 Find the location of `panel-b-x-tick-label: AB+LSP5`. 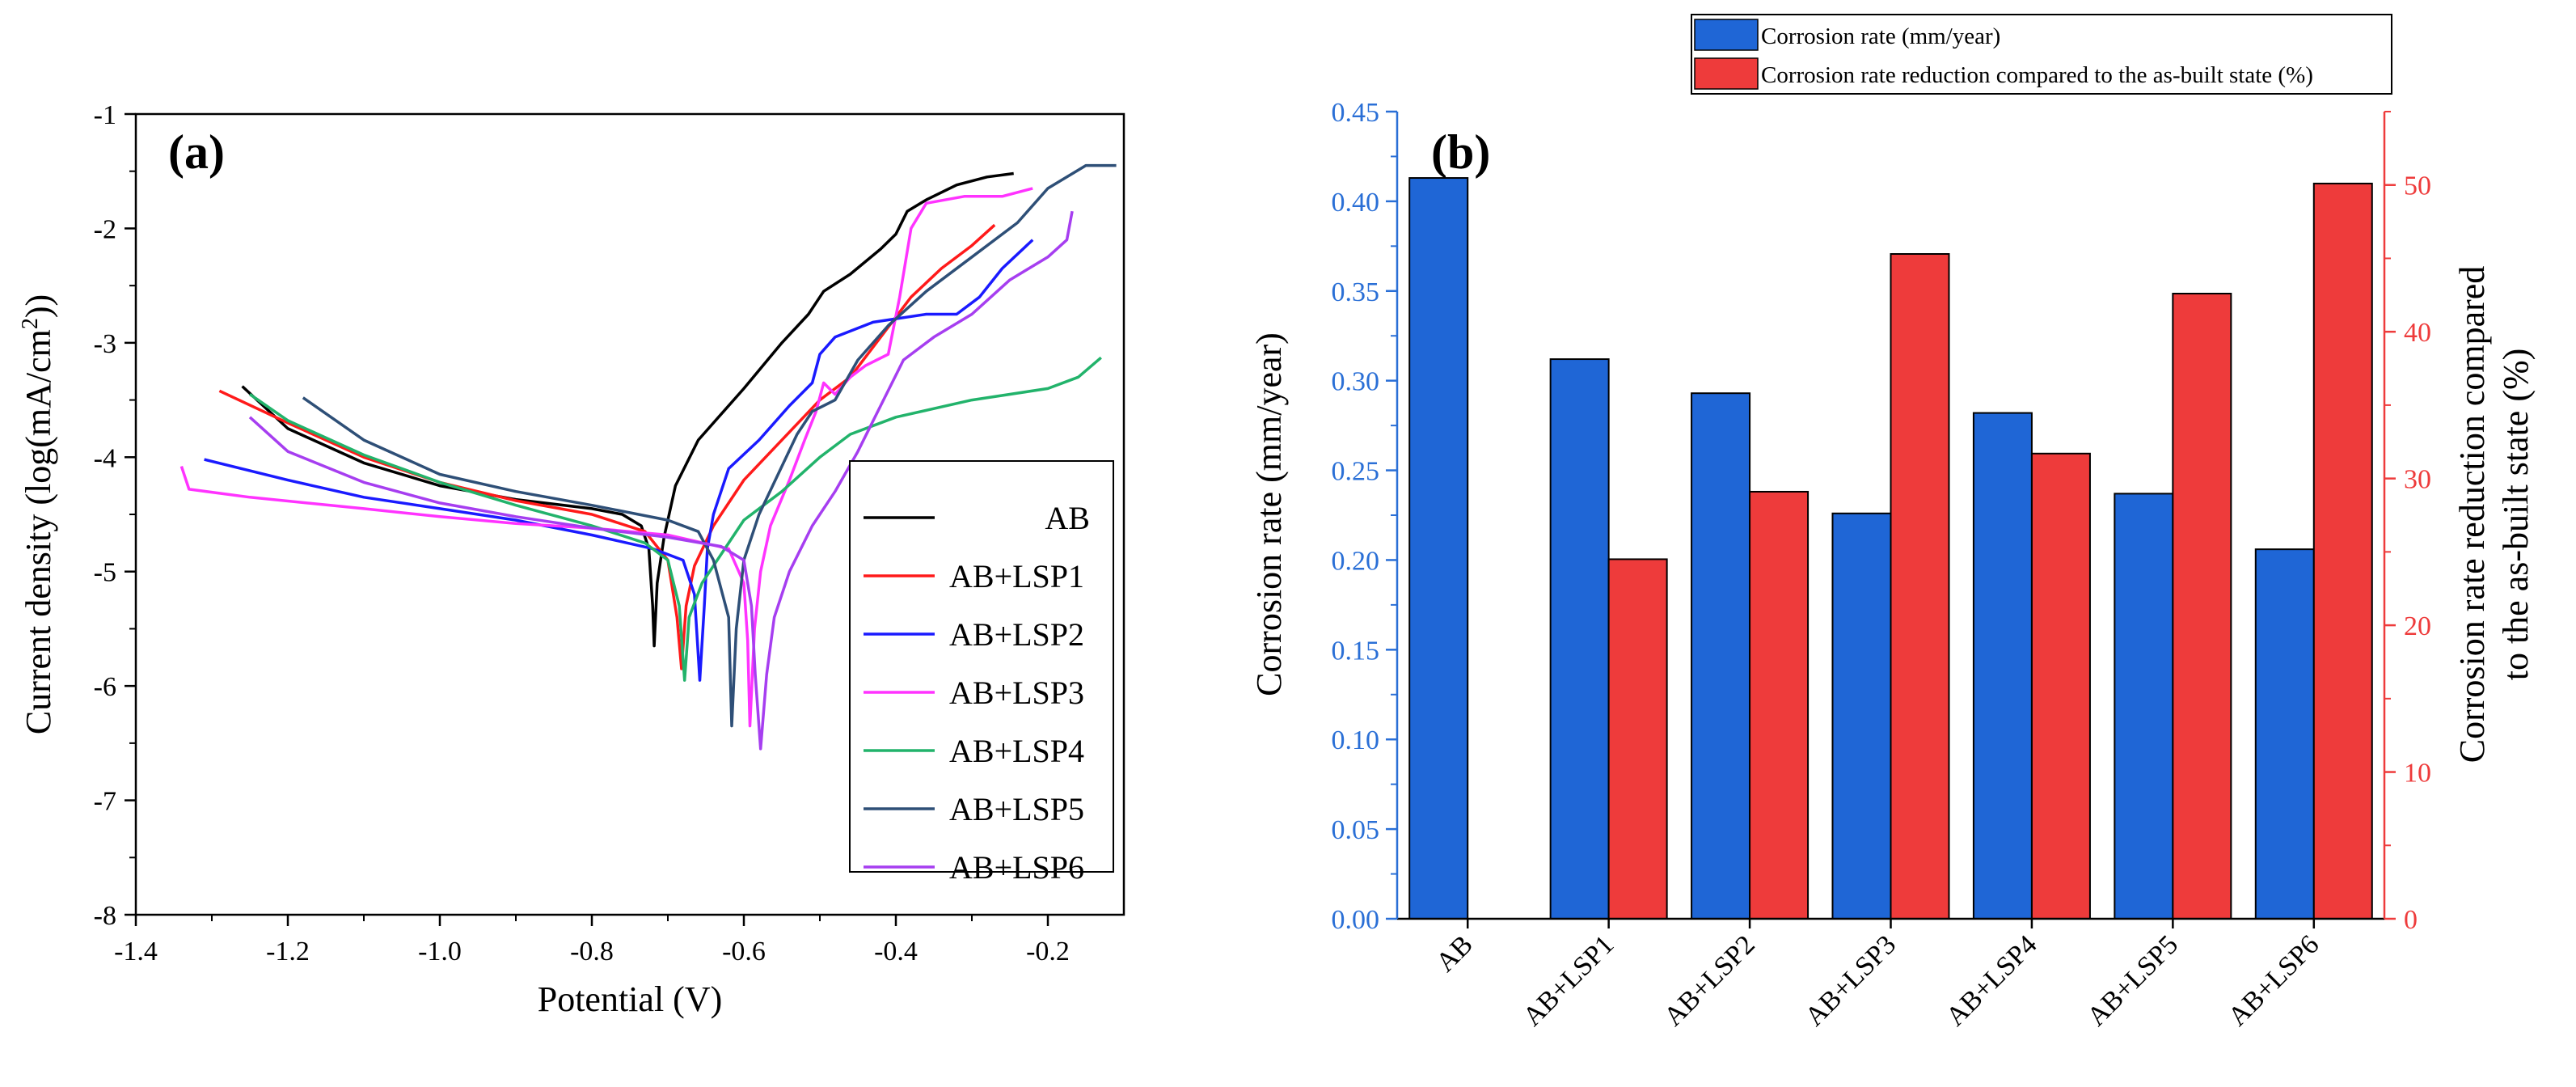

panel-b-x-tick-label: AB+LSP5 is located at coordinates (2132, 980).